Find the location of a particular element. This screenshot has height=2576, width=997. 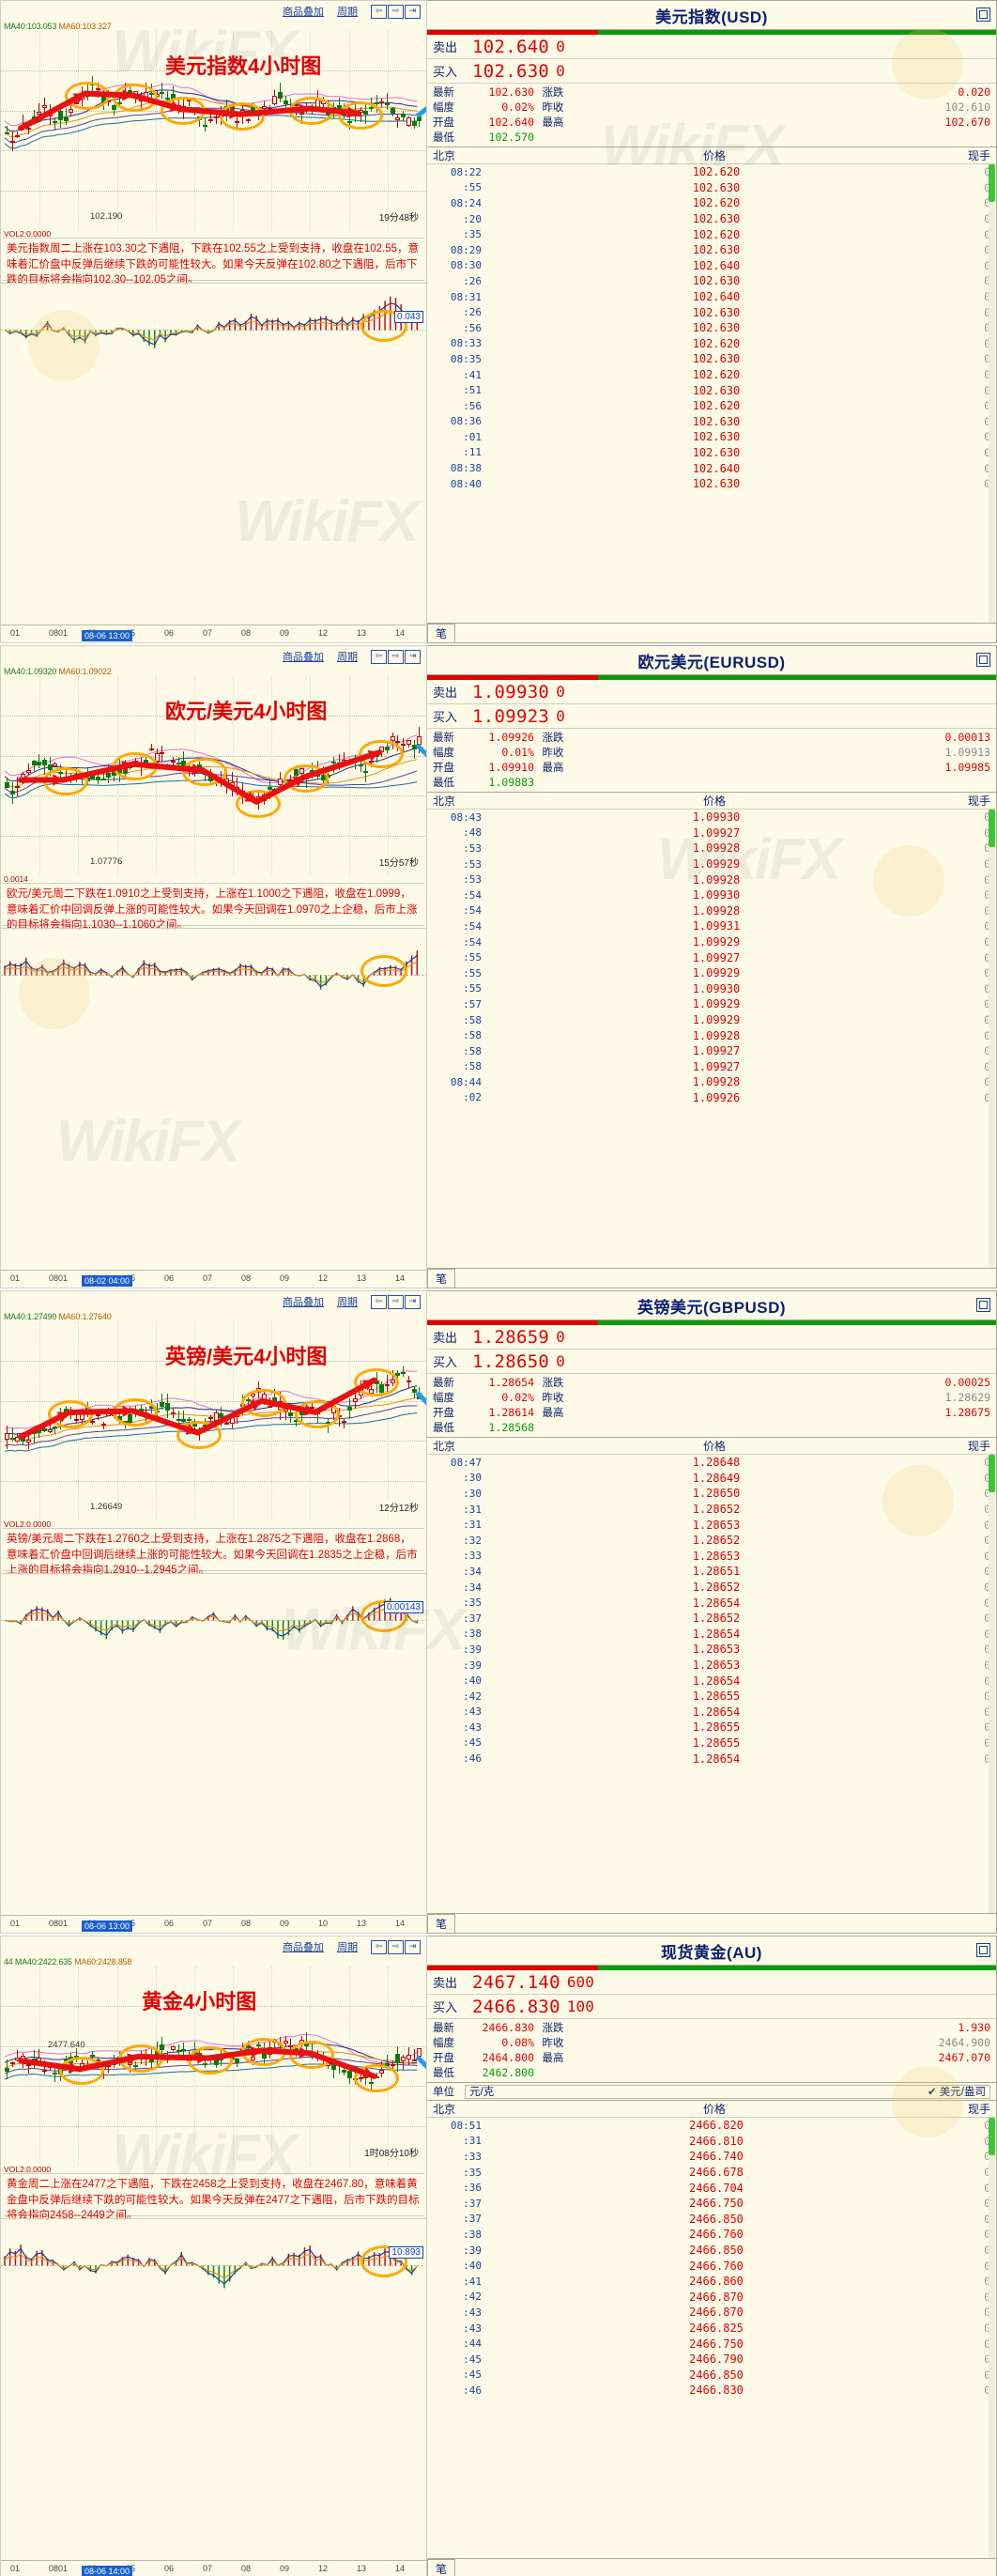

tick-time: :36 is located at coordinates (473, 2188).